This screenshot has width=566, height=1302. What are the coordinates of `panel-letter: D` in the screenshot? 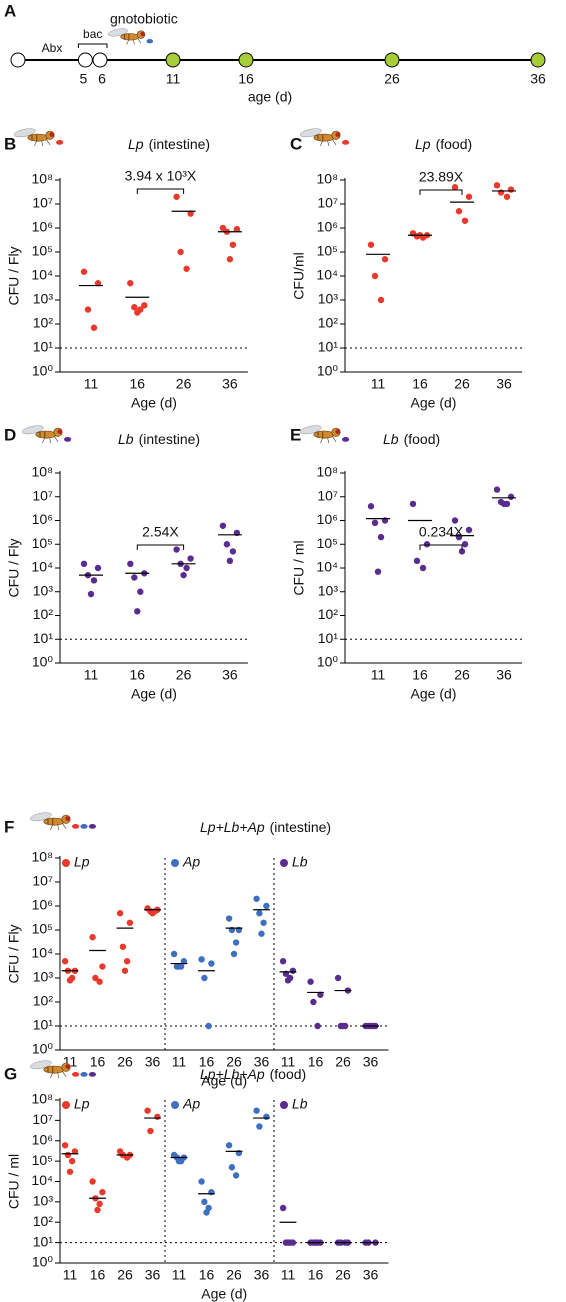 It's located at (10, 434).